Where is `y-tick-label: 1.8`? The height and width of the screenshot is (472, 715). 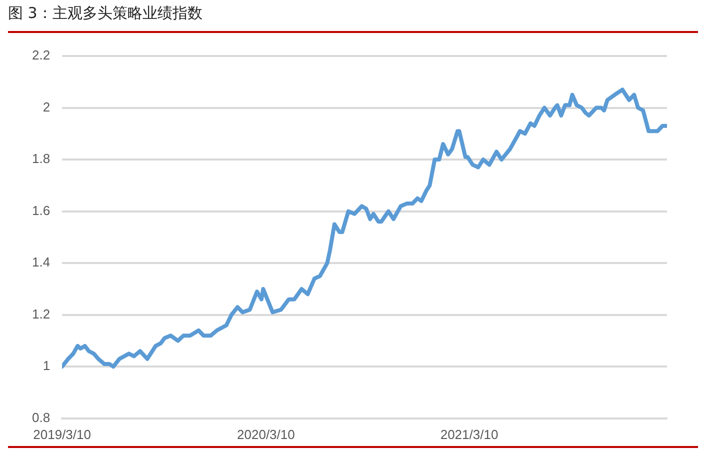
y-tick-label: 1.8 is located at coordinates (41, 158).